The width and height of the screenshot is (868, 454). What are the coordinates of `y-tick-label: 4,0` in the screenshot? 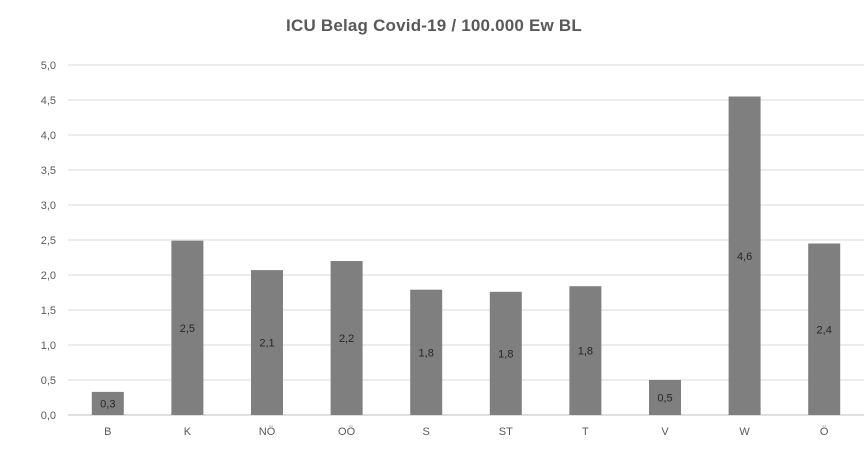 It's located at (48, 136).